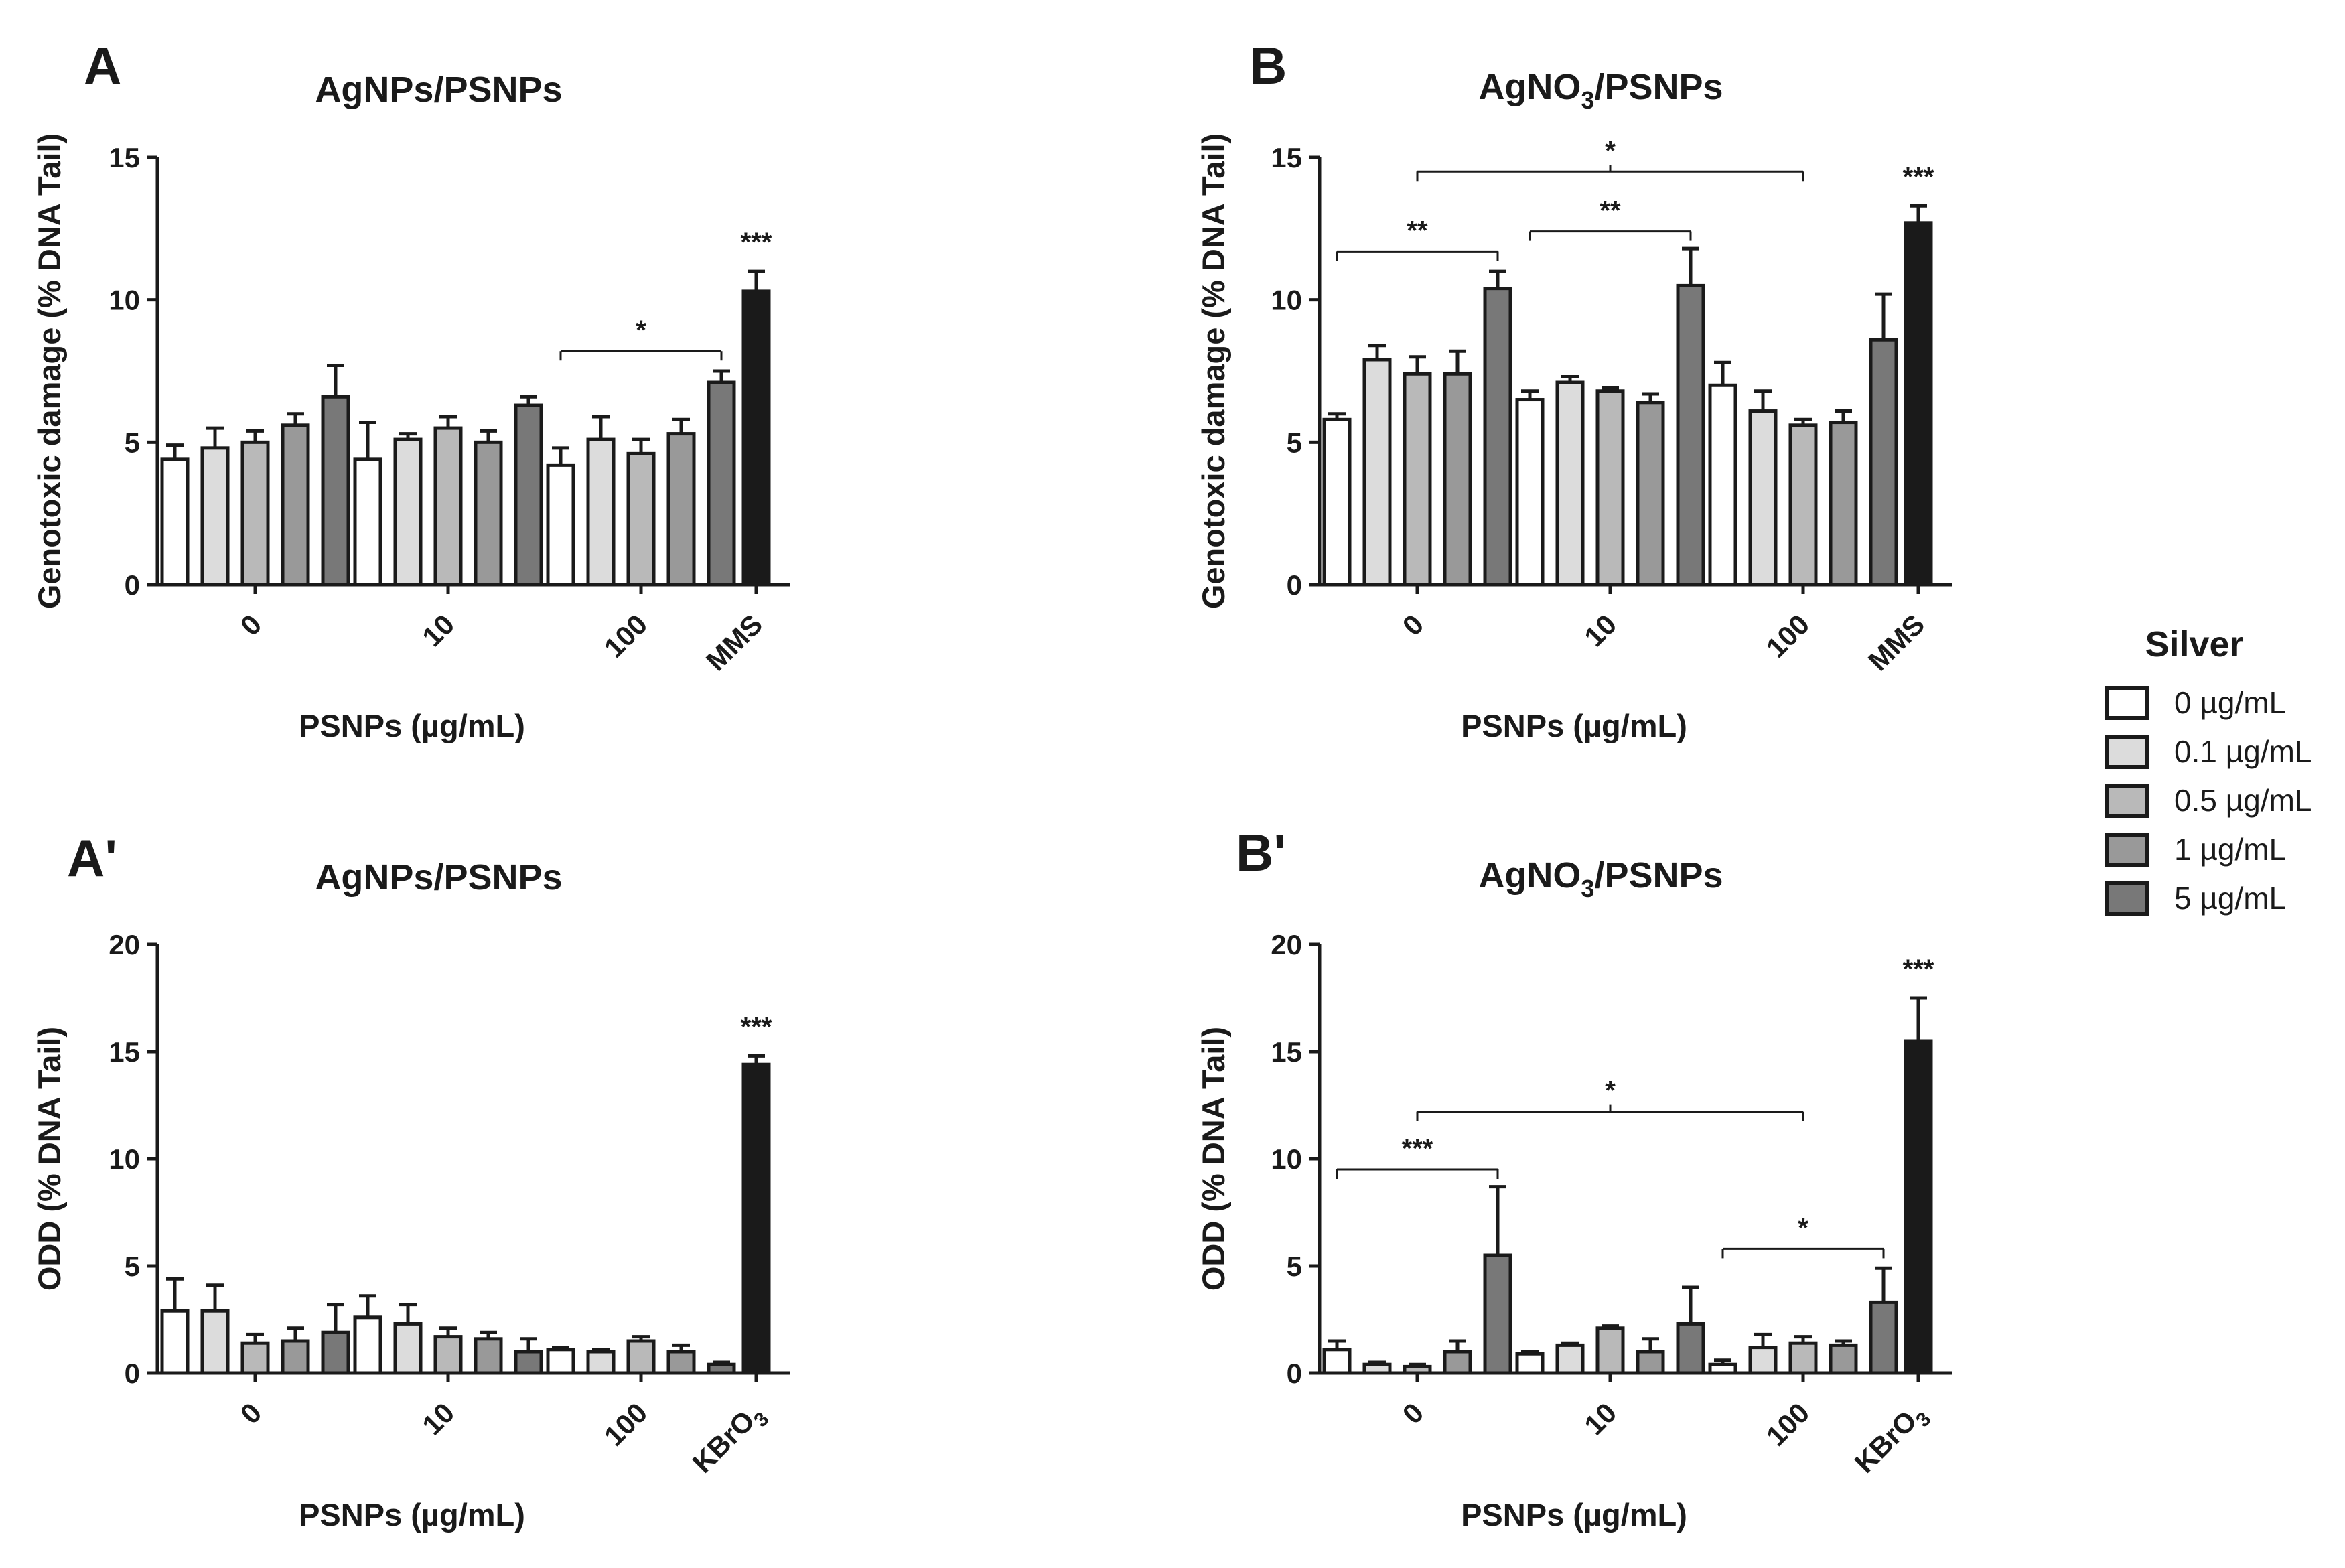  Describe the element at coordinates (102, 65) in the screenshot. I see `panel-letter: A` at that location.